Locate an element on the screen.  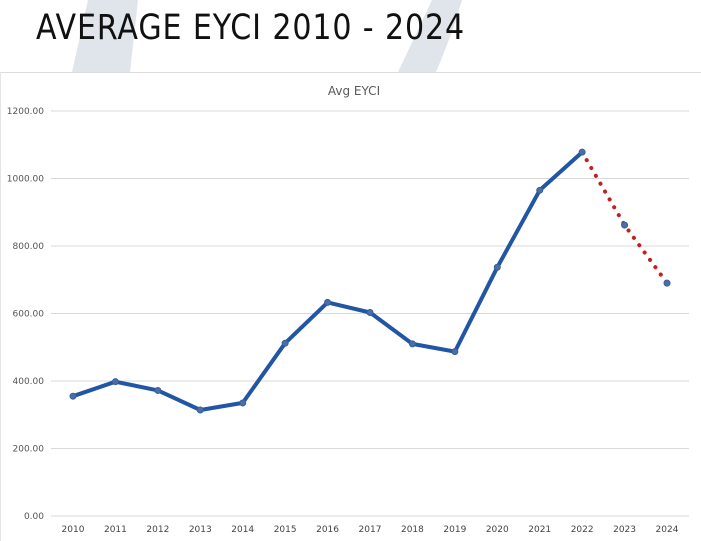
x-tick-label: 2016 is located at coordinates (327, 530).